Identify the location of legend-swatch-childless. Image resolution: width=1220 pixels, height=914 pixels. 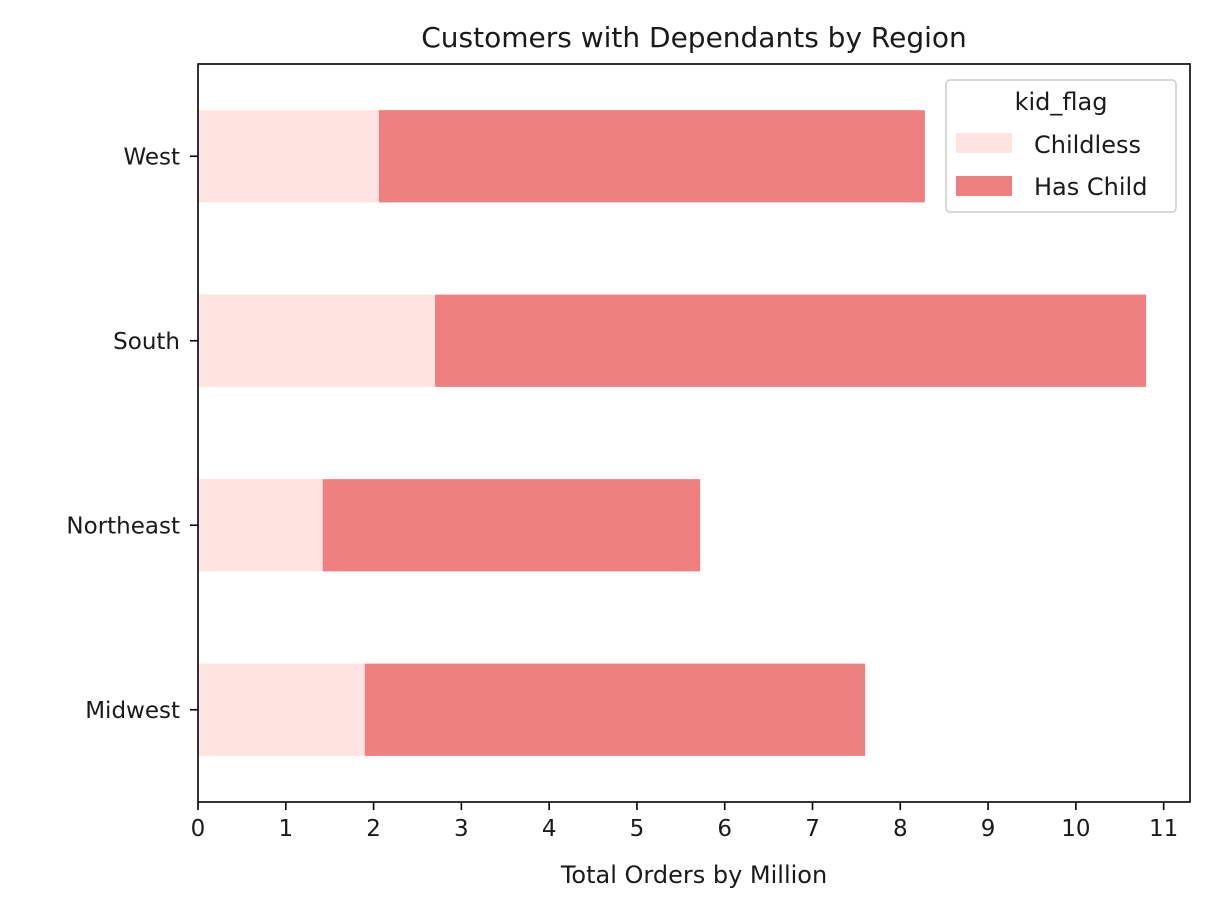
(984, 143).